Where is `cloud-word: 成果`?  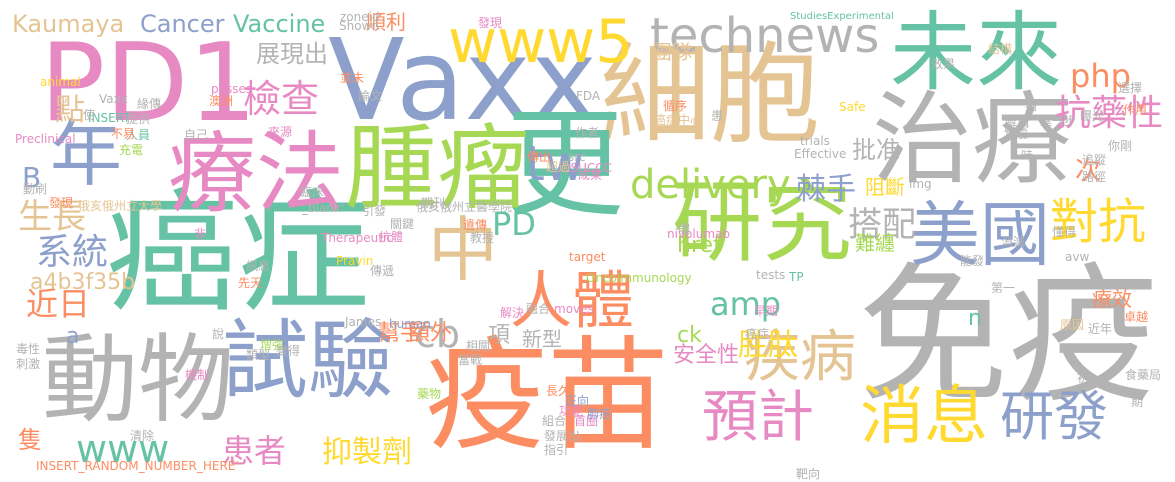
cloud-word: 成果 is located at coordinates (590, 175).